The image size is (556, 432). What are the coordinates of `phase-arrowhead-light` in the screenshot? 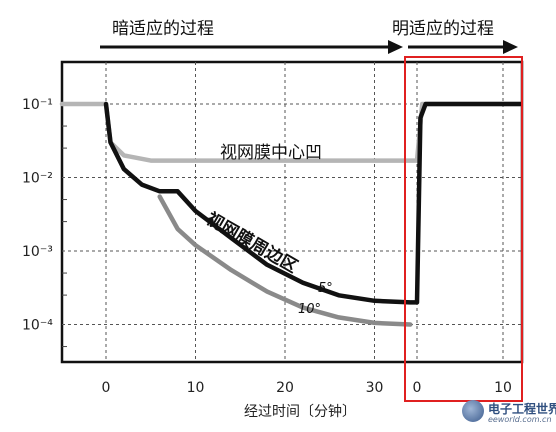 It's located at (510, 47).